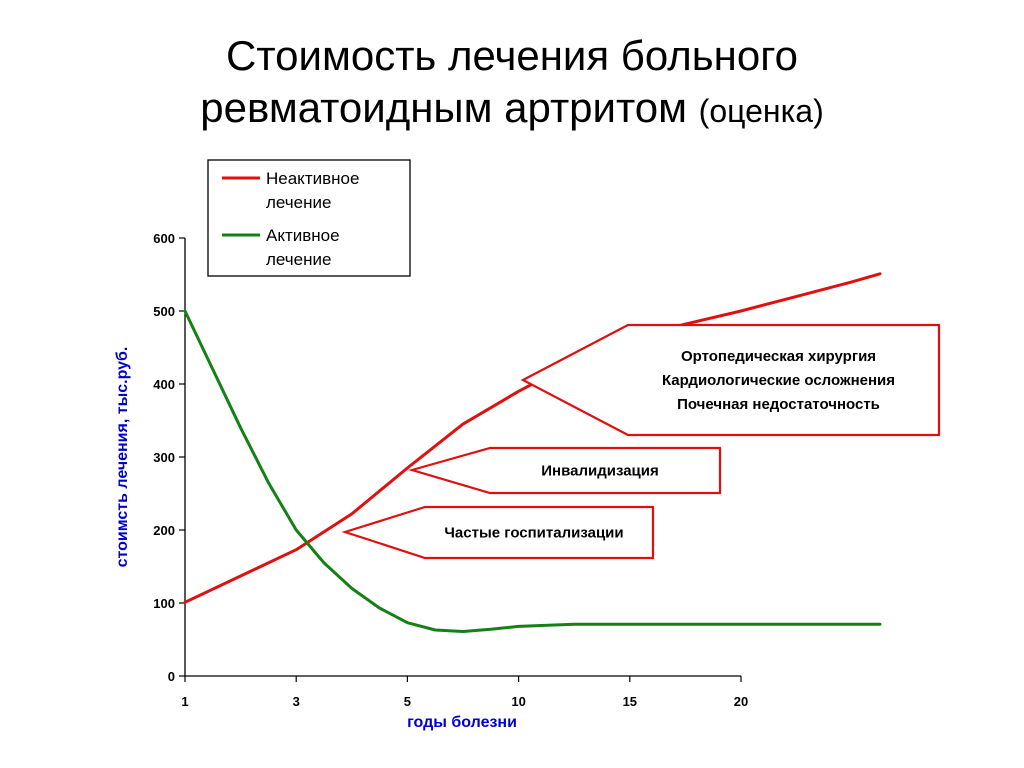 This screenshot has height=768, width=1024. What do you see at coordinates (778, 404) in the screenshot?
I see `annotation-text: Почечная недостаточность` at bounding box center [778, 404].